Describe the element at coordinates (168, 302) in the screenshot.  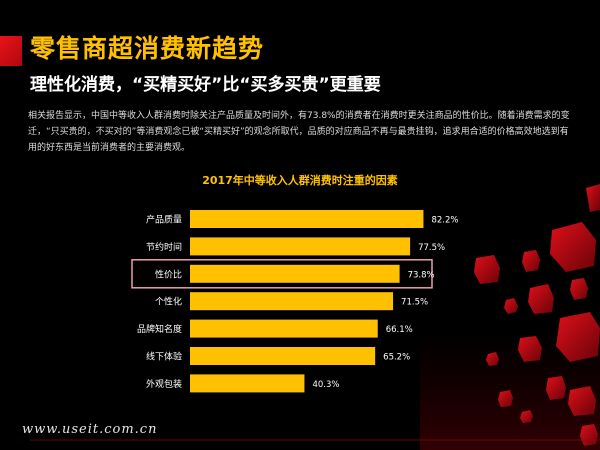
I see `category-label: 个性化` at that location.